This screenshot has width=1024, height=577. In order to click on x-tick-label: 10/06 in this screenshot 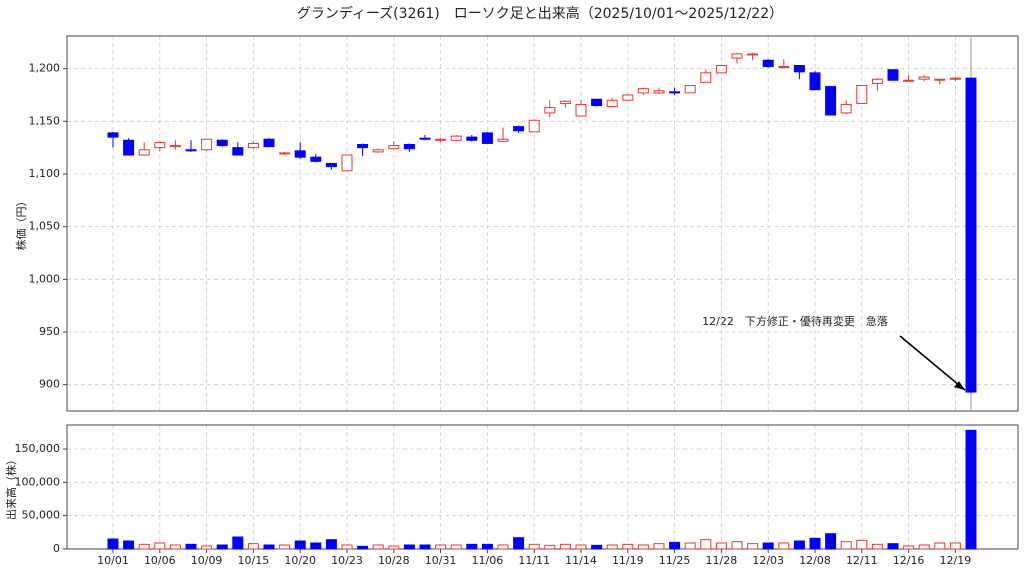, I will do `click(160, 560)`.